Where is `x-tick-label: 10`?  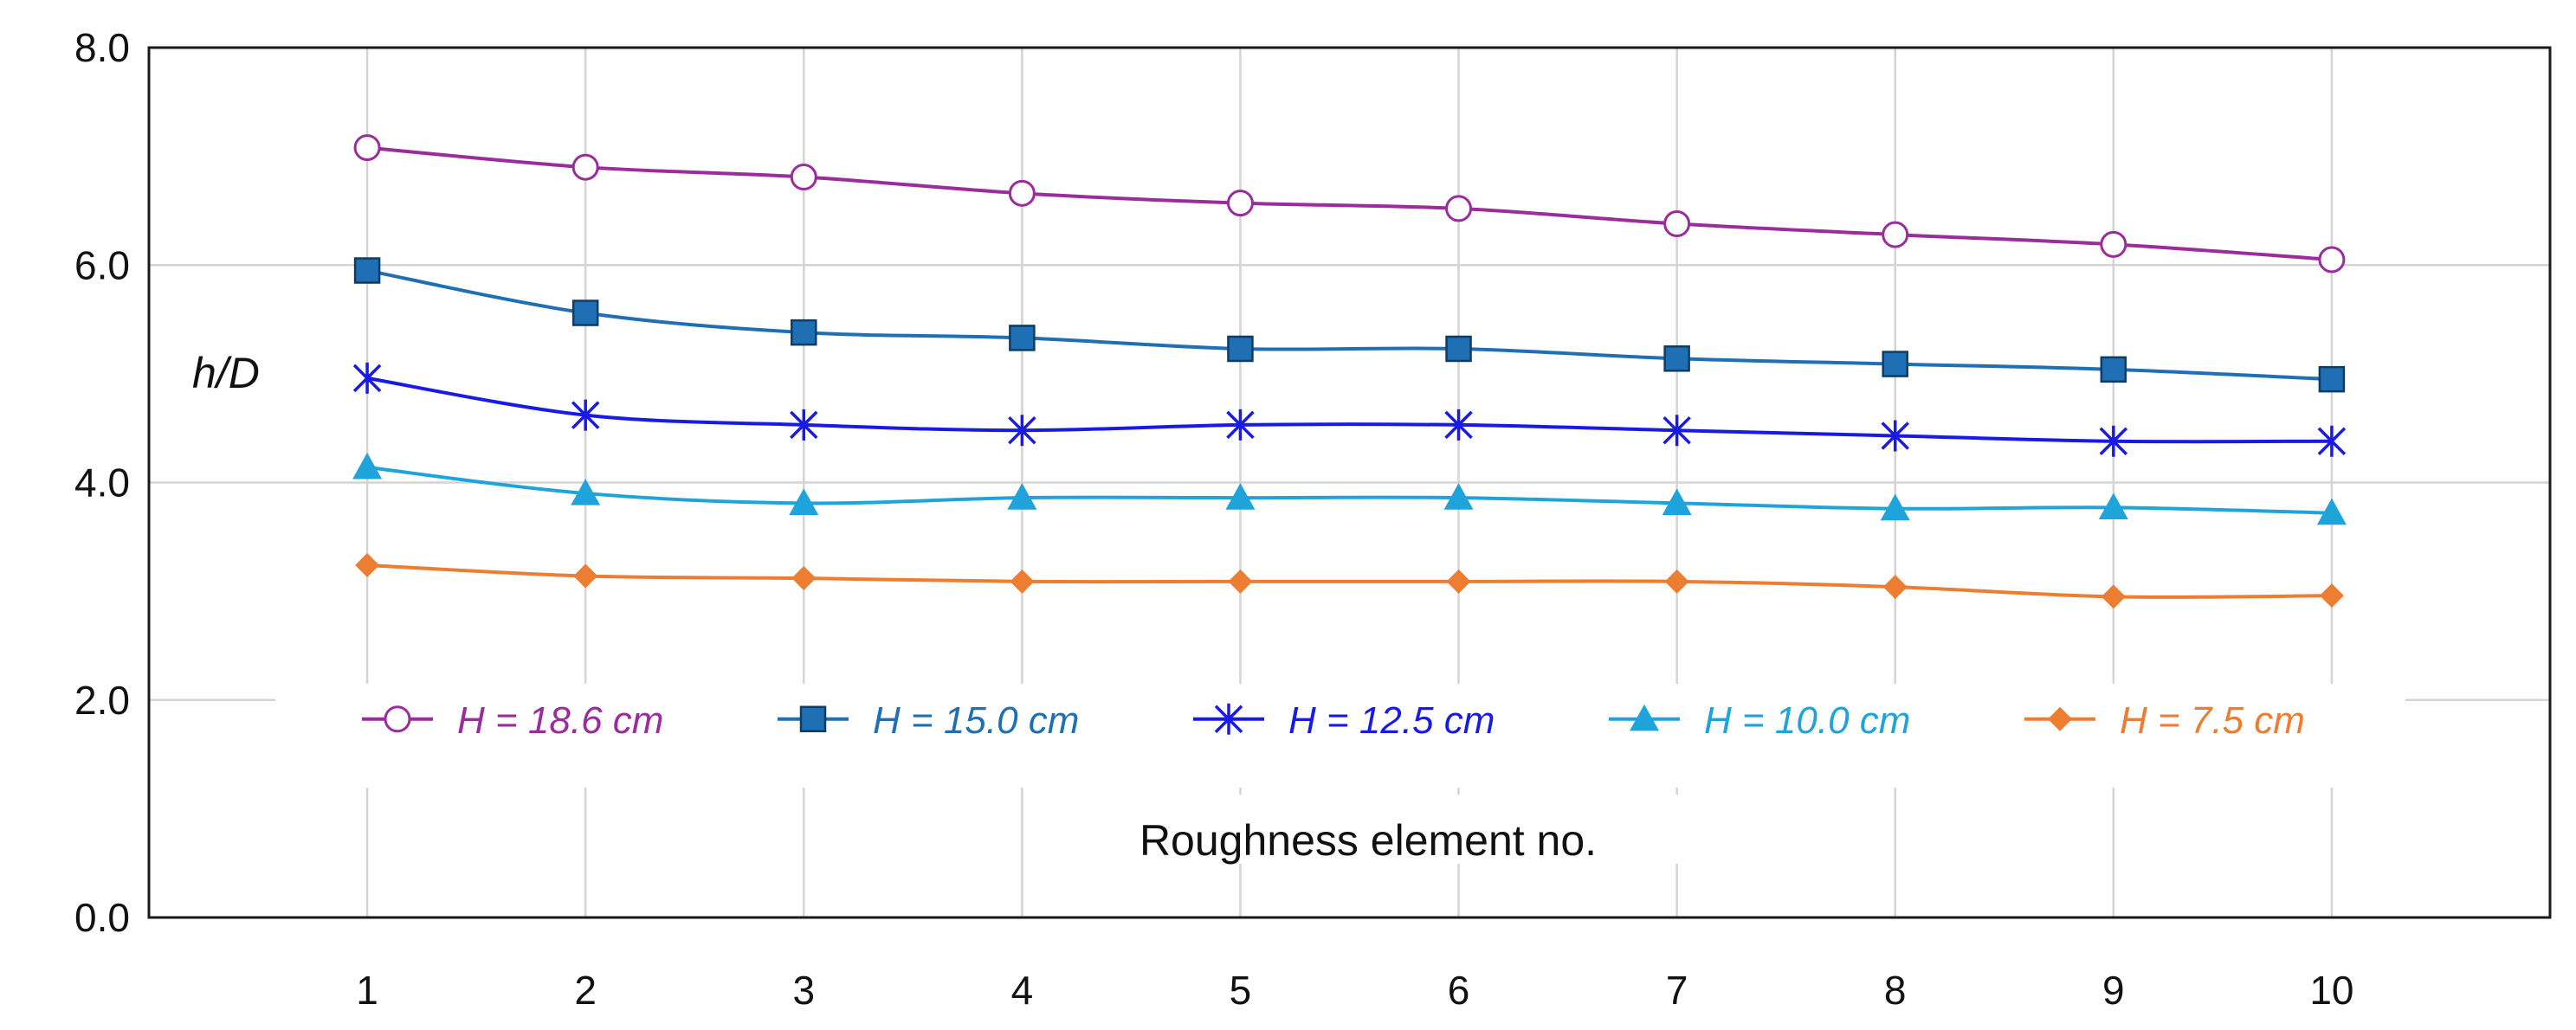 x-tick-label: 10 is located at coordinates (2331, 990).